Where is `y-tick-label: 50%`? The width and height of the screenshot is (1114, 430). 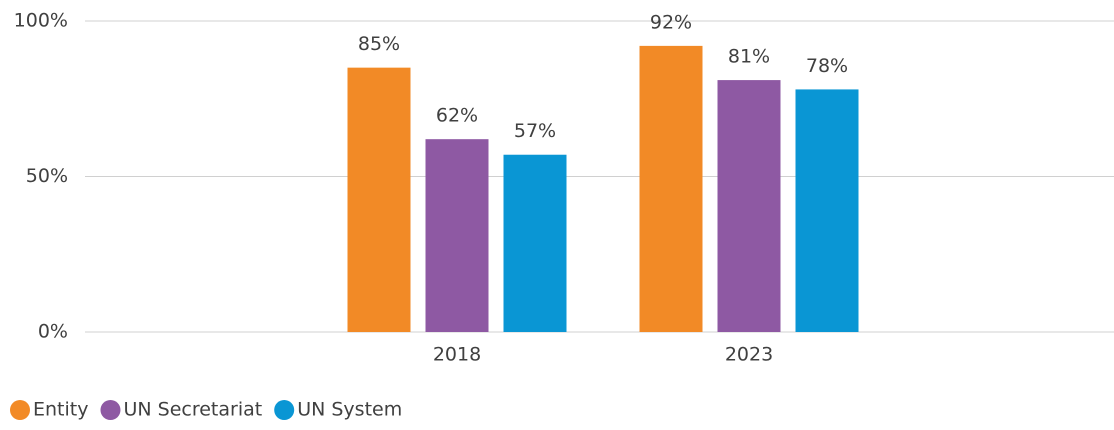
y-tick-label: 50% is located at coordinates (47, 176).